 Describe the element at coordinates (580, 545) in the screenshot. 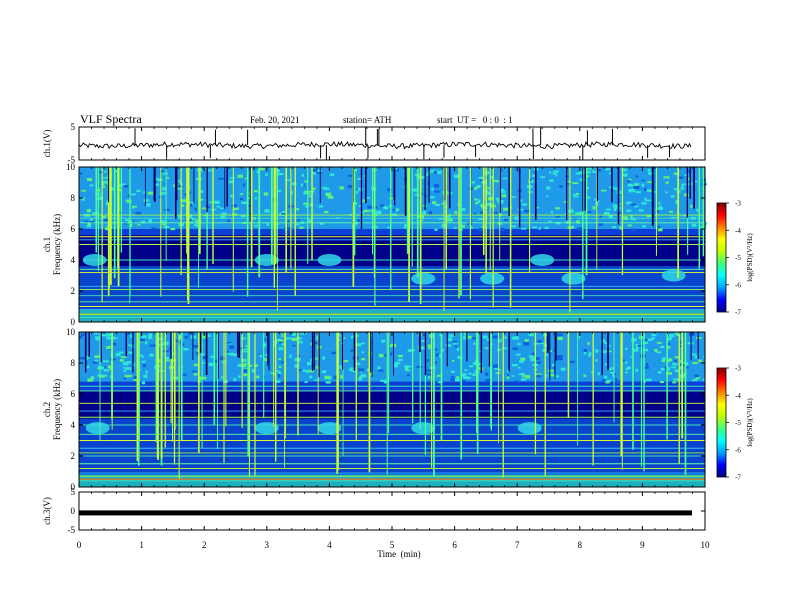

I see `x-tick-label: 8` at that location.